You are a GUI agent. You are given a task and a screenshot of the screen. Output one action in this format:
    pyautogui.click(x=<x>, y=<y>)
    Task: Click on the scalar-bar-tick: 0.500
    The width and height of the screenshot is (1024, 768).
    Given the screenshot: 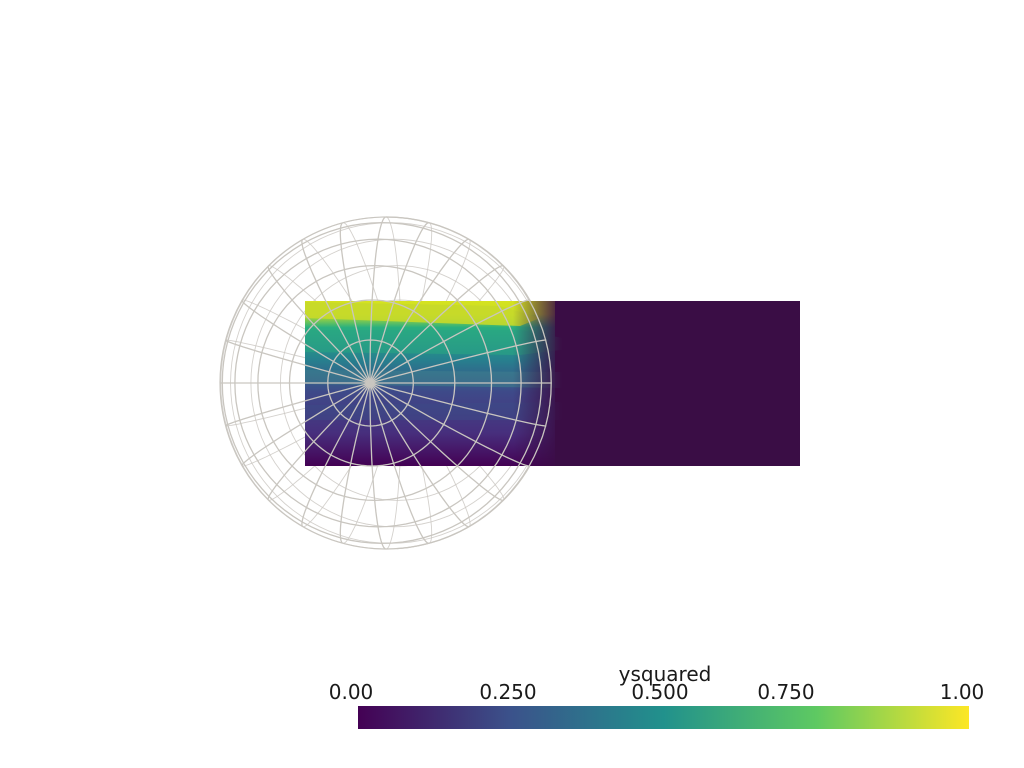 What is the action you would take?
    pyautogui.click(x=660, y=692)
    